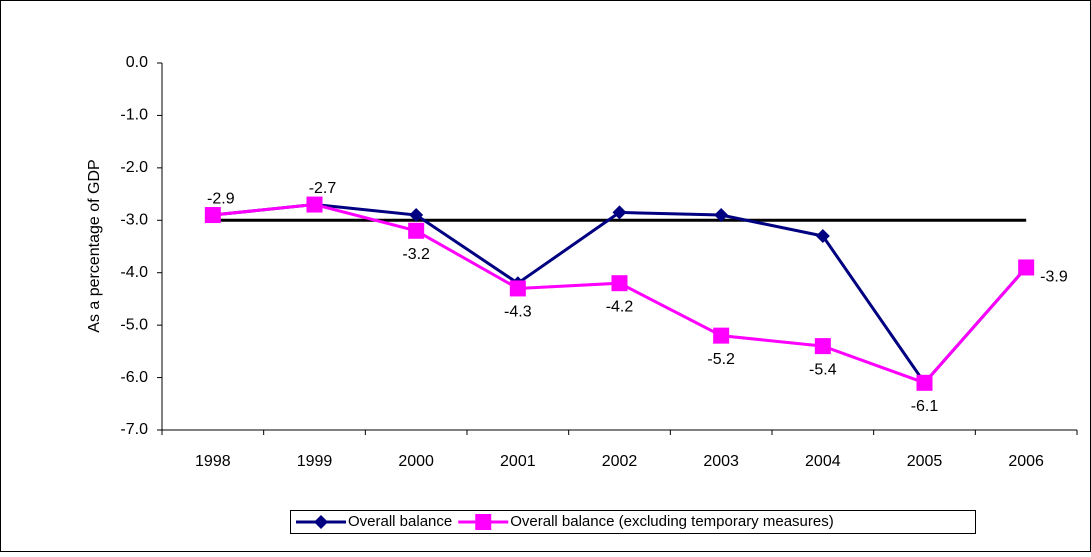 This screenshot has width=1091, height=557. What do you see at coordinates (823, 461) in the screenshot?
I see `x-tick-label: 2004` at bounding box center [823, 461].